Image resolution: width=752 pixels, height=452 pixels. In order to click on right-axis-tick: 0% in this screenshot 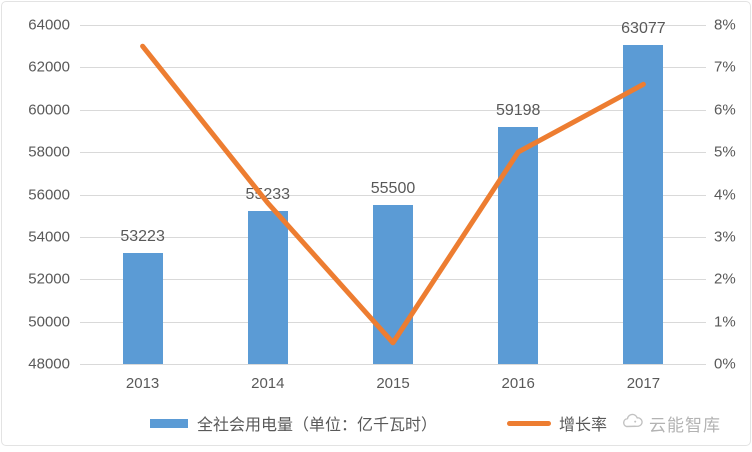, I will do `click(725, 364)`.